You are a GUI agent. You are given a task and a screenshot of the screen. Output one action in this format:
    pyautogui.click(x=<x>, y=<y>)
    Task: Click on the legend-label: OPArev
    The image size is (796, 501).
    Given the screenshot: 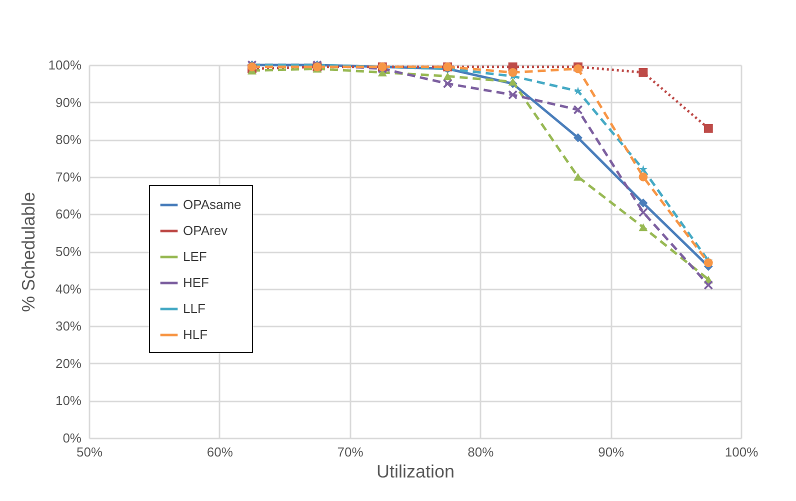 What is the action you would take?
    pyautogui.click(x=205, y=230)
    